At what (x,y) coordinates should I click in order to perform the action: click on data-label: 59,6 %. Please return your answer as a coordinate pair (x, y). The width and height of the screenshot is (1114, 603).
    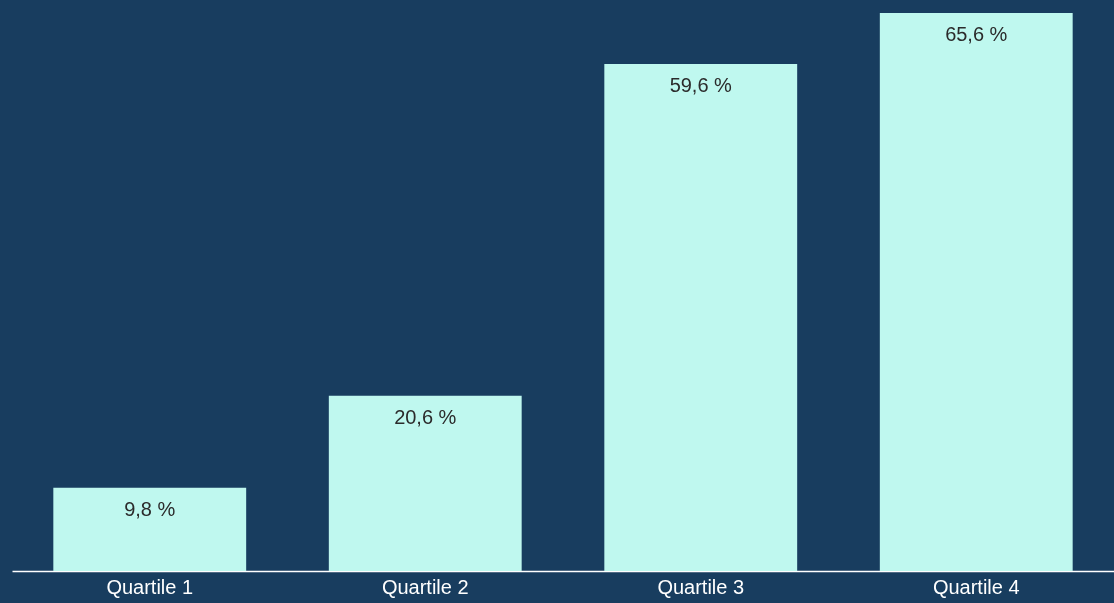
    Looking at the image, I should click on (701, 85).